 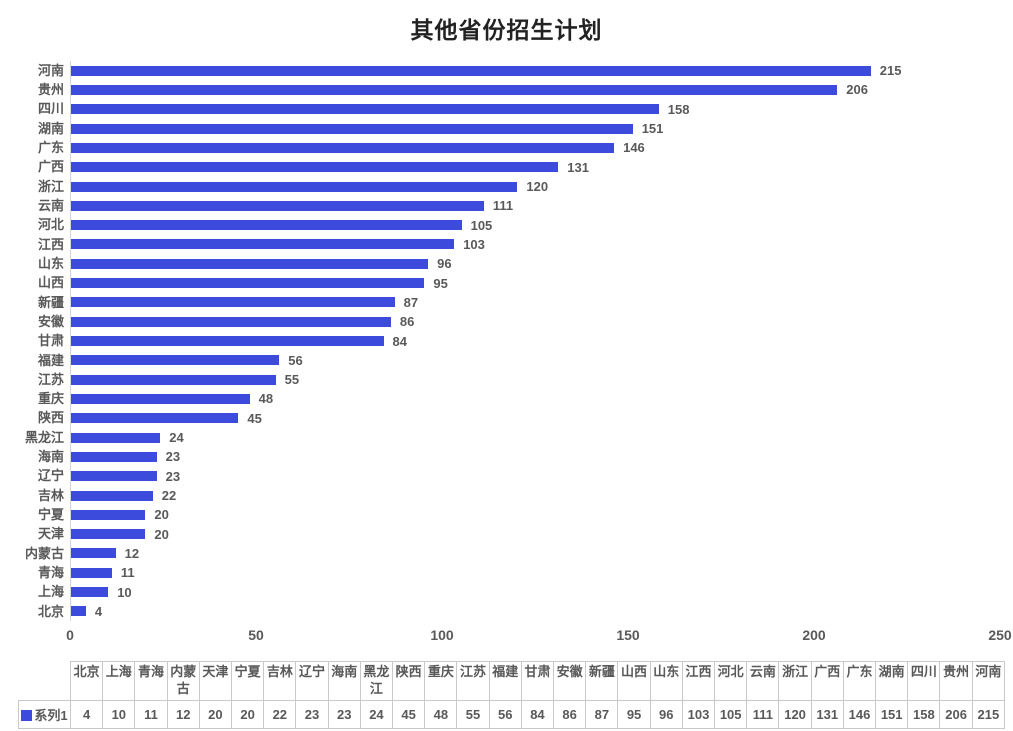 I want to click on bar-row: 辽宁 23, so click(x=506, y=476).